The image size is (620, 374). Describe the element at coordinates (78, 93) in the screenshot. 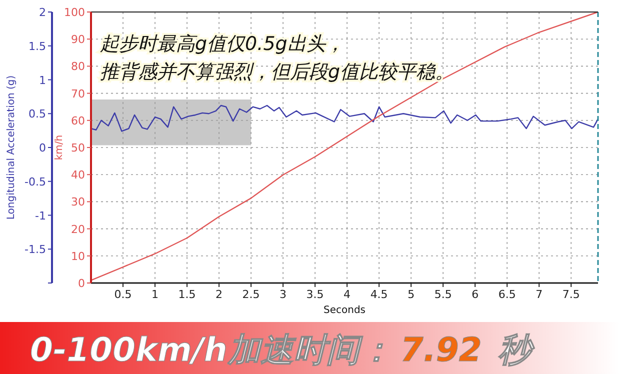

I see `y2-tick-label: 70` at that location.